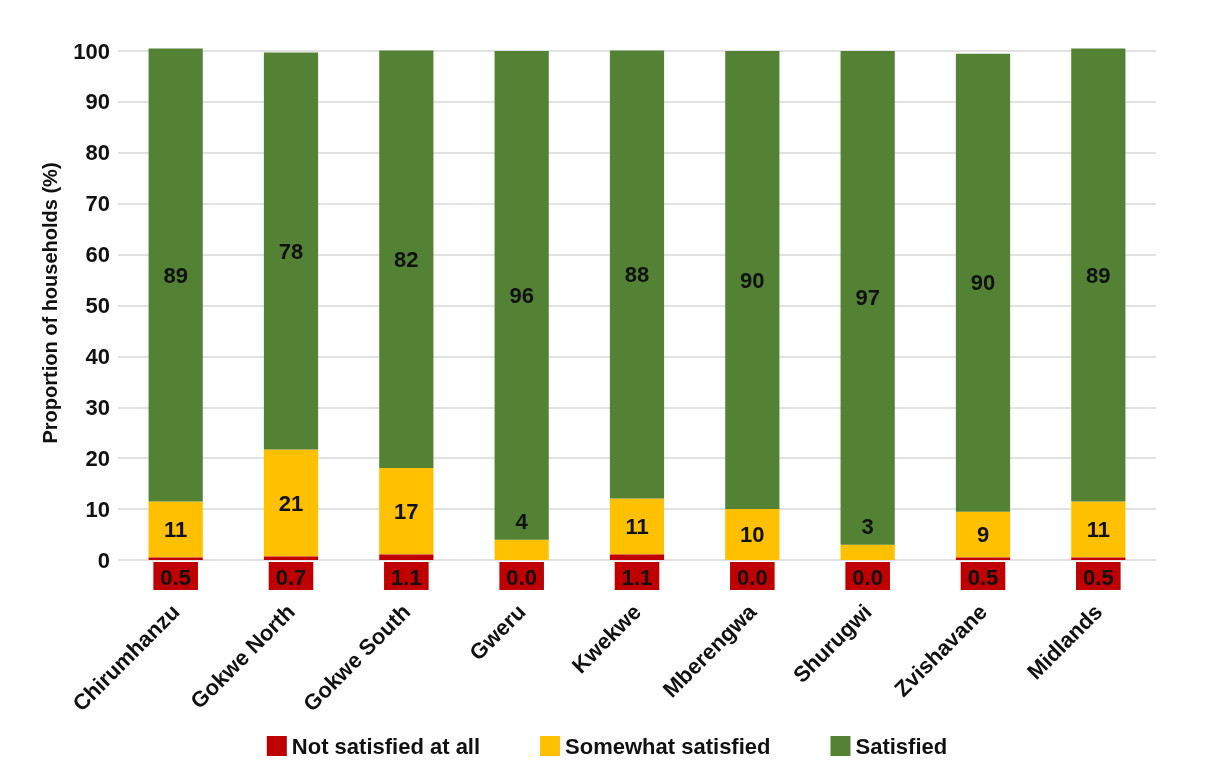 This screenshot has height=778, width=1214. Describe the element at coordinates (97, 509) in the screenshot. I see `y-tick-label: 10` at that location.